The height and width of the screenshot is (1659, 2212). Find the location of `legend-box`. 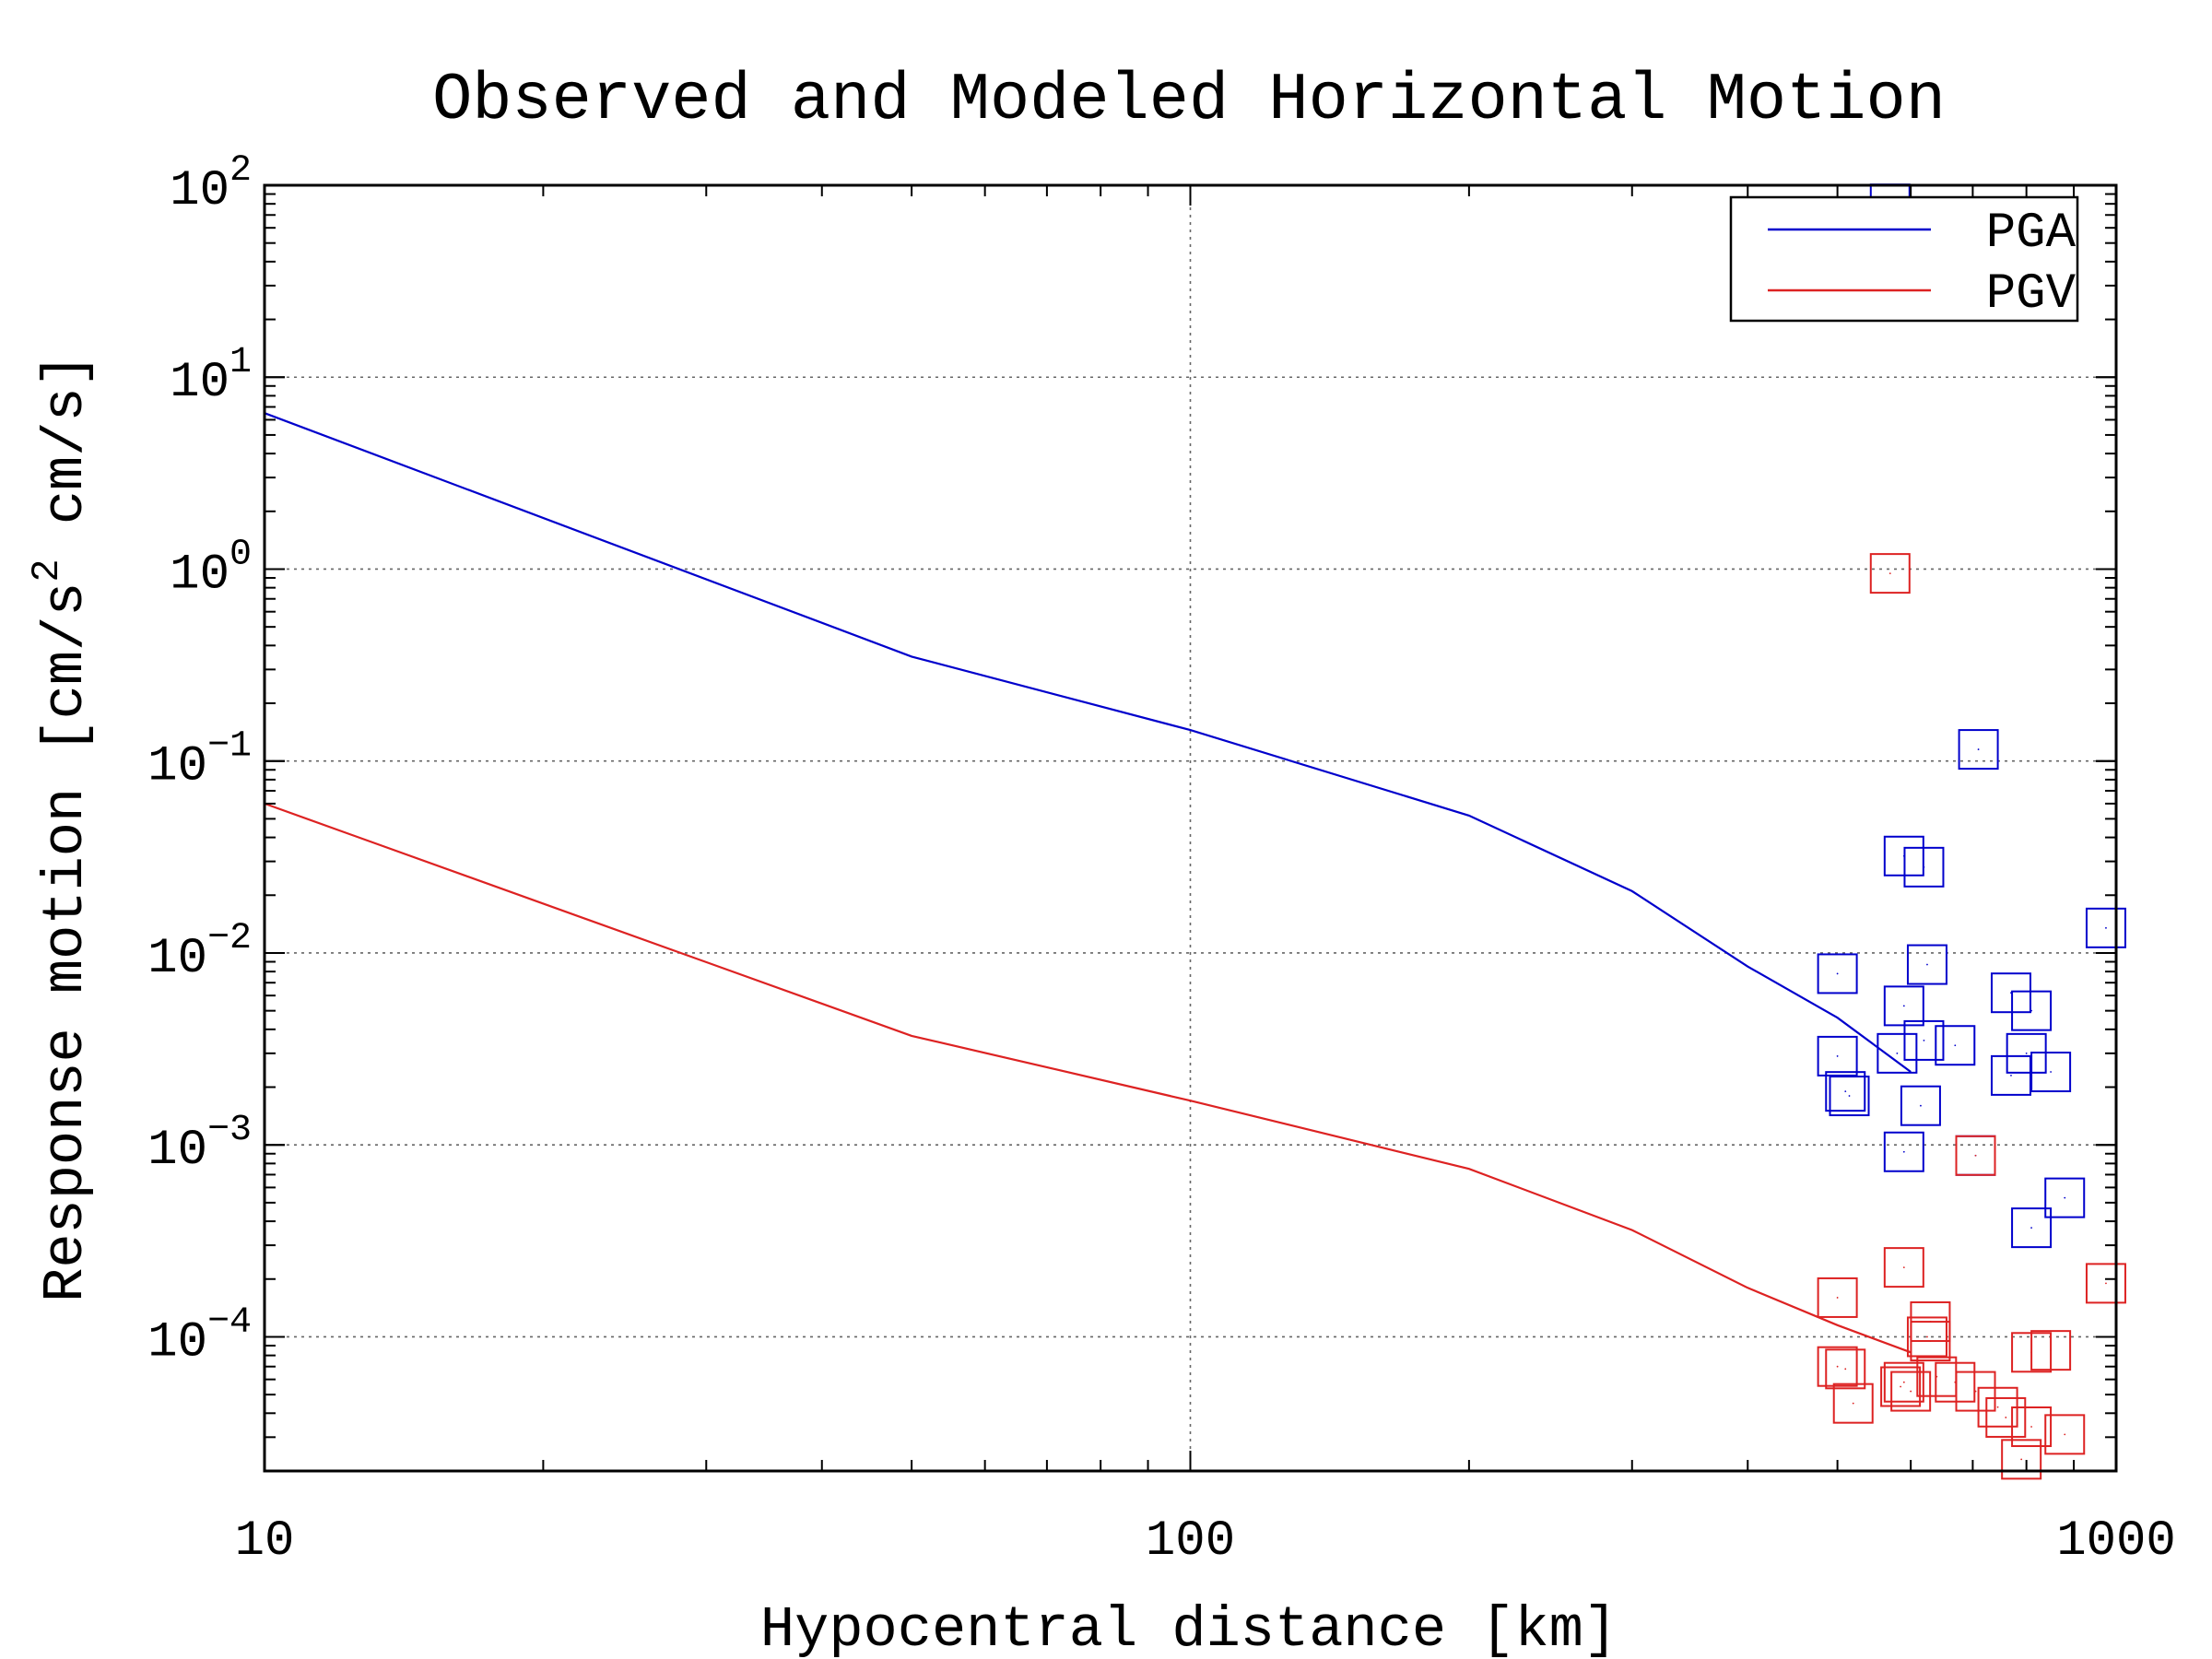

legend-box is located at coordinates (1904, 259).